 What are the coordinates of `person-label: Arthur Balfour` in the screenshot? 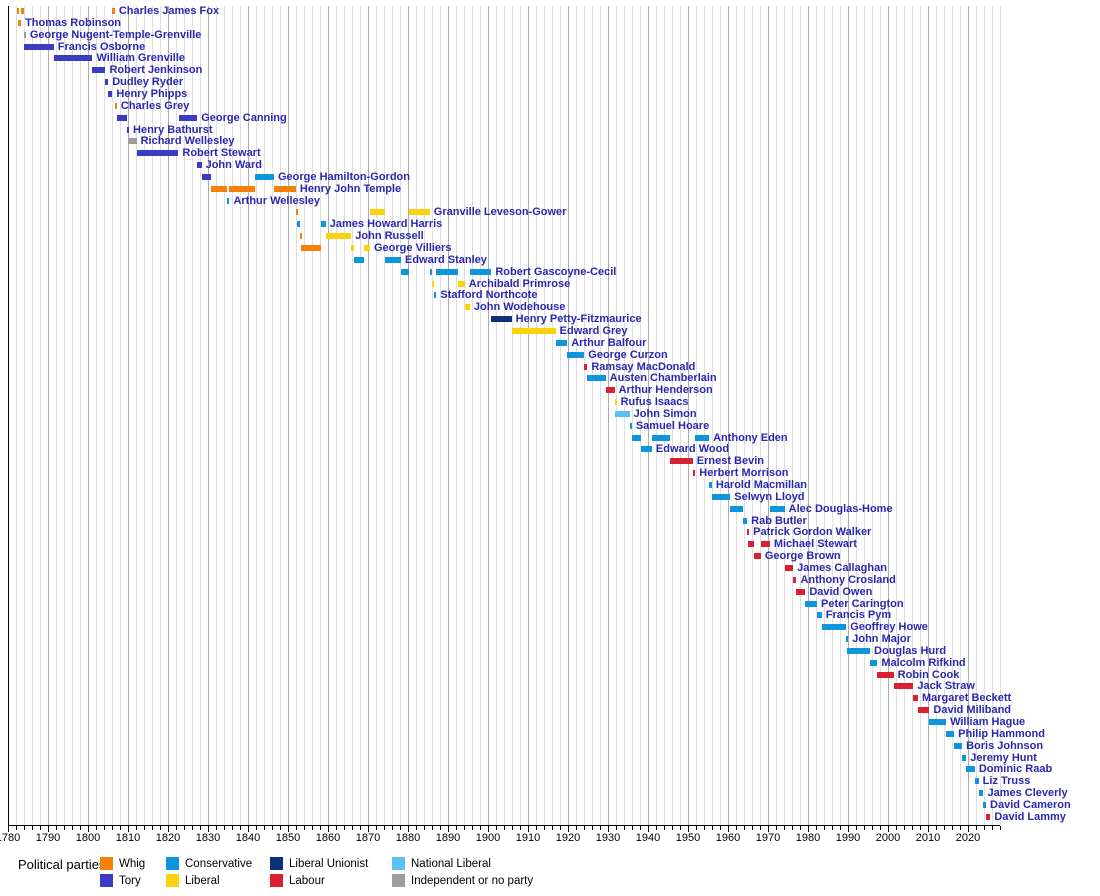 It's located at (609, 342).